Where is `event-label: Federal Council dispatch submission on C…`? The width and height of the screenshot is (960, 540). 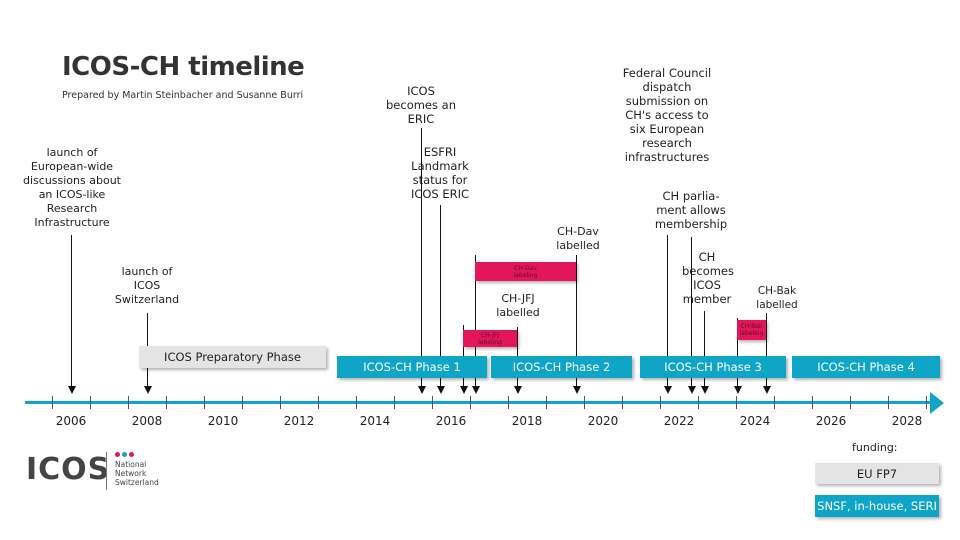
event-label: Federal Council dispatch submission on C… is located at coordinates (667, 115).